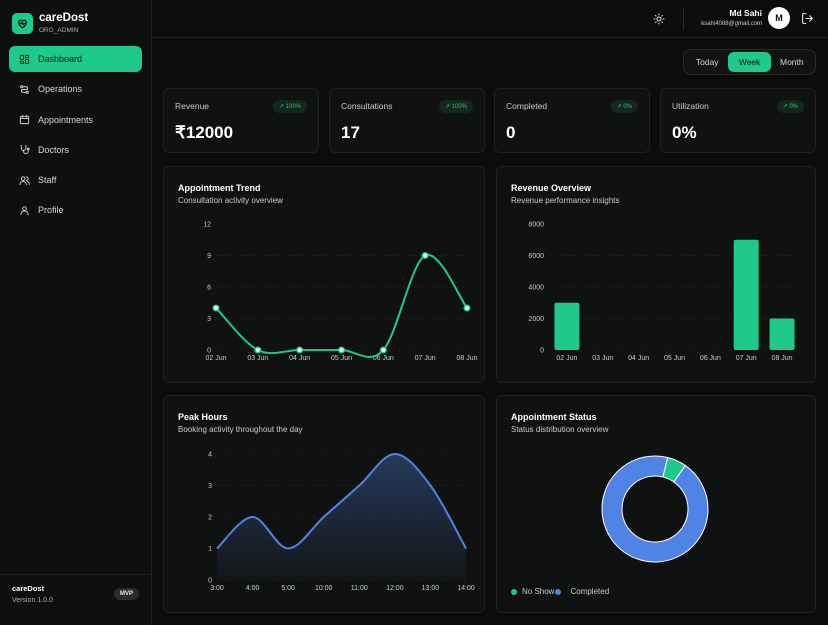 The width and height of the screenshot is (828, 625). Describe the element at coordinates (66, 119) in the screenshot. I see `sidebar-item-label: Appointments` at that location.